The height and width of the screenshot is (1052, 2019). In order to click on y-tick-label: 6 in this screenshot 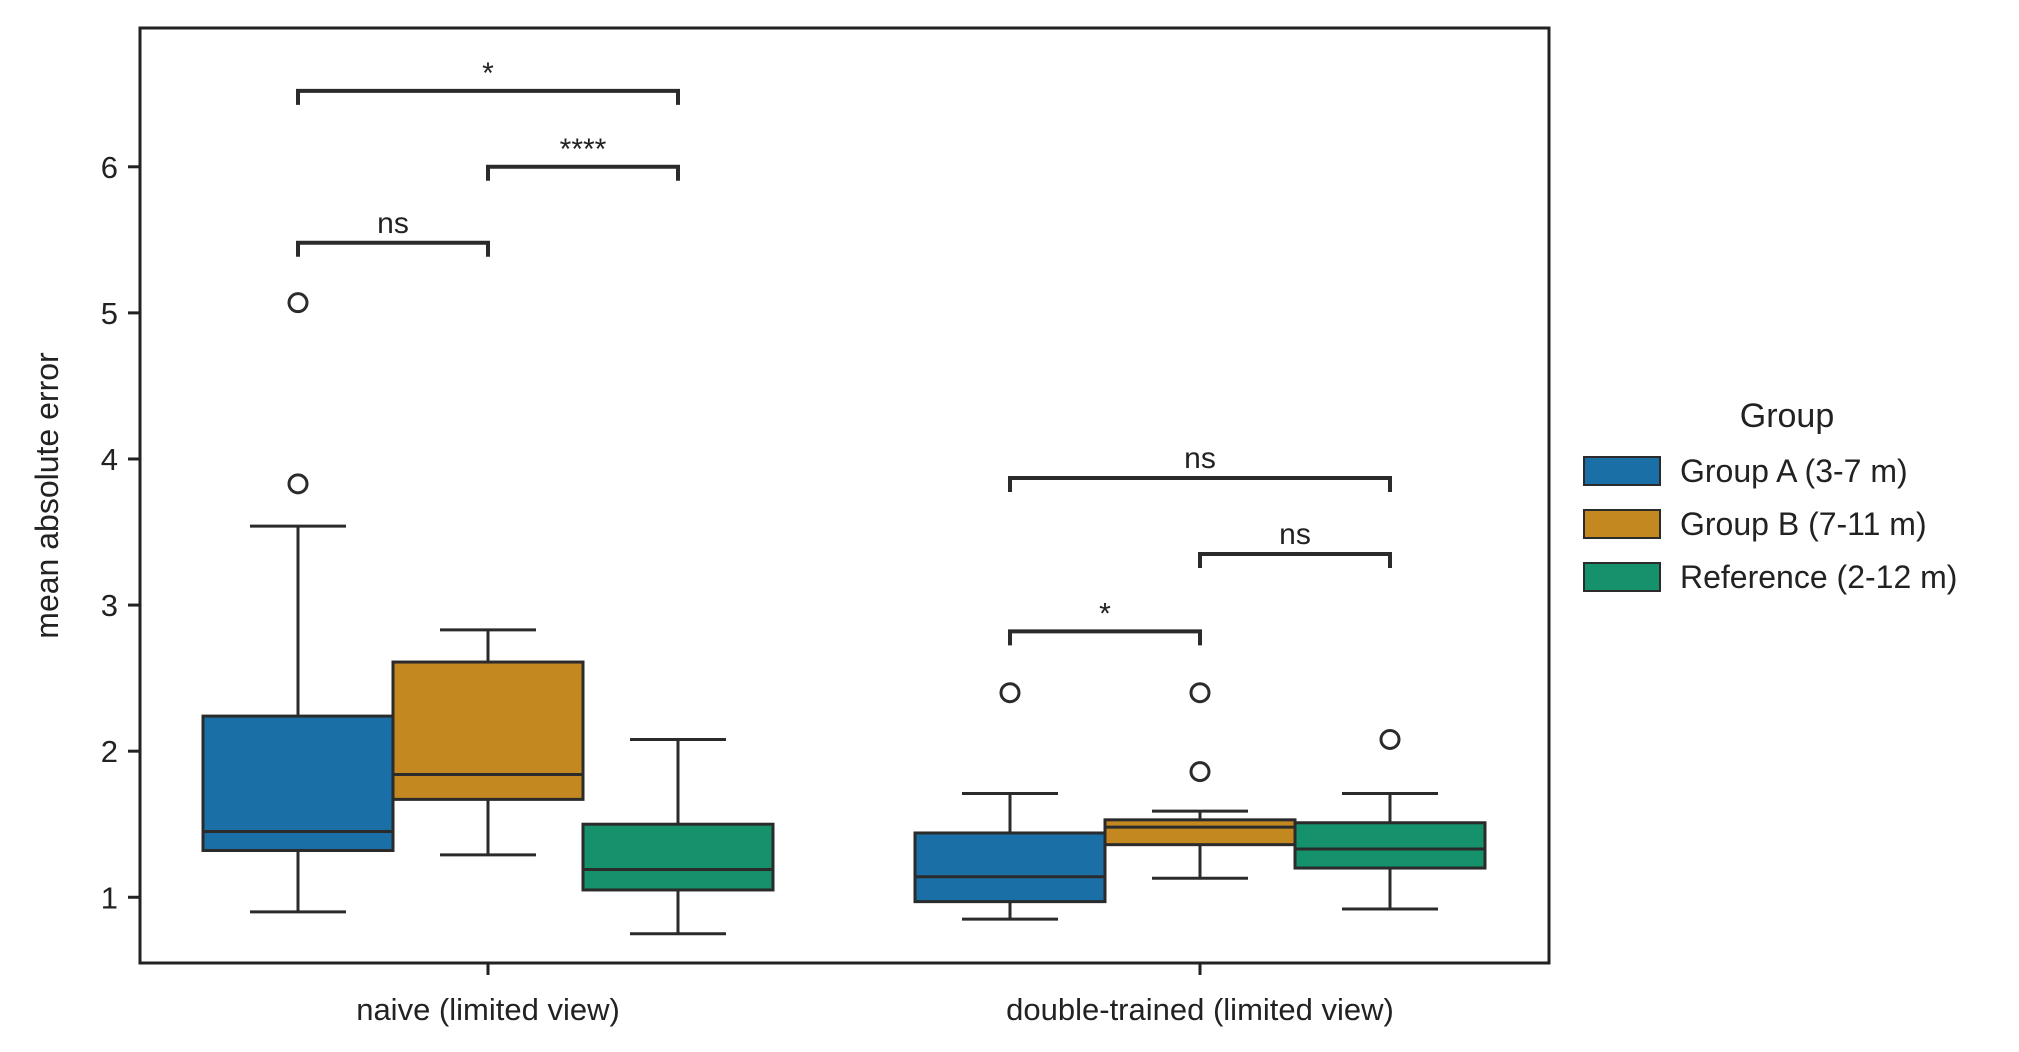, I will do `click(109, 167)`.